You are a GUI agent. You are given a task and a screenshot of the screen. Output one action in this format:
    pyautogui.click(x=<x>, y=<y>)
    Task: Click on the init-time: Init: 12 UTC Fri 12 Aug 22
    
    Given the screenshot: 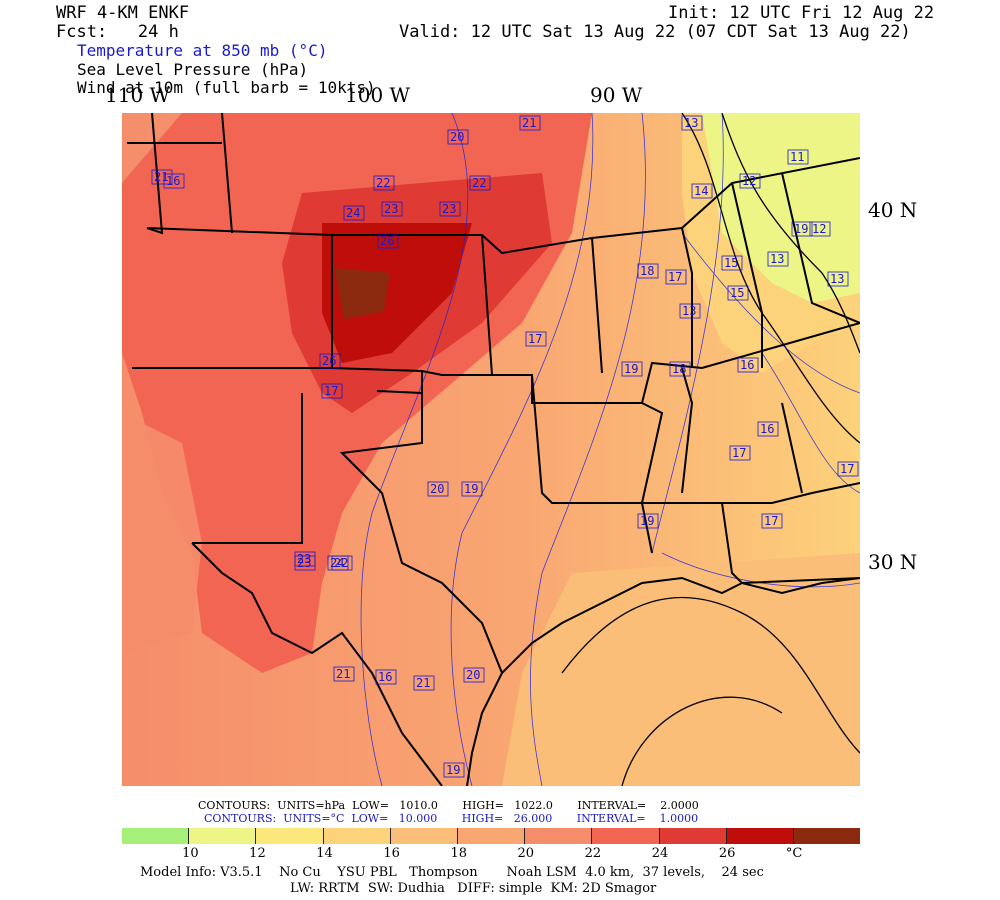 What is the action you would take?
    pyautogui.click(x=801, y=13)
    